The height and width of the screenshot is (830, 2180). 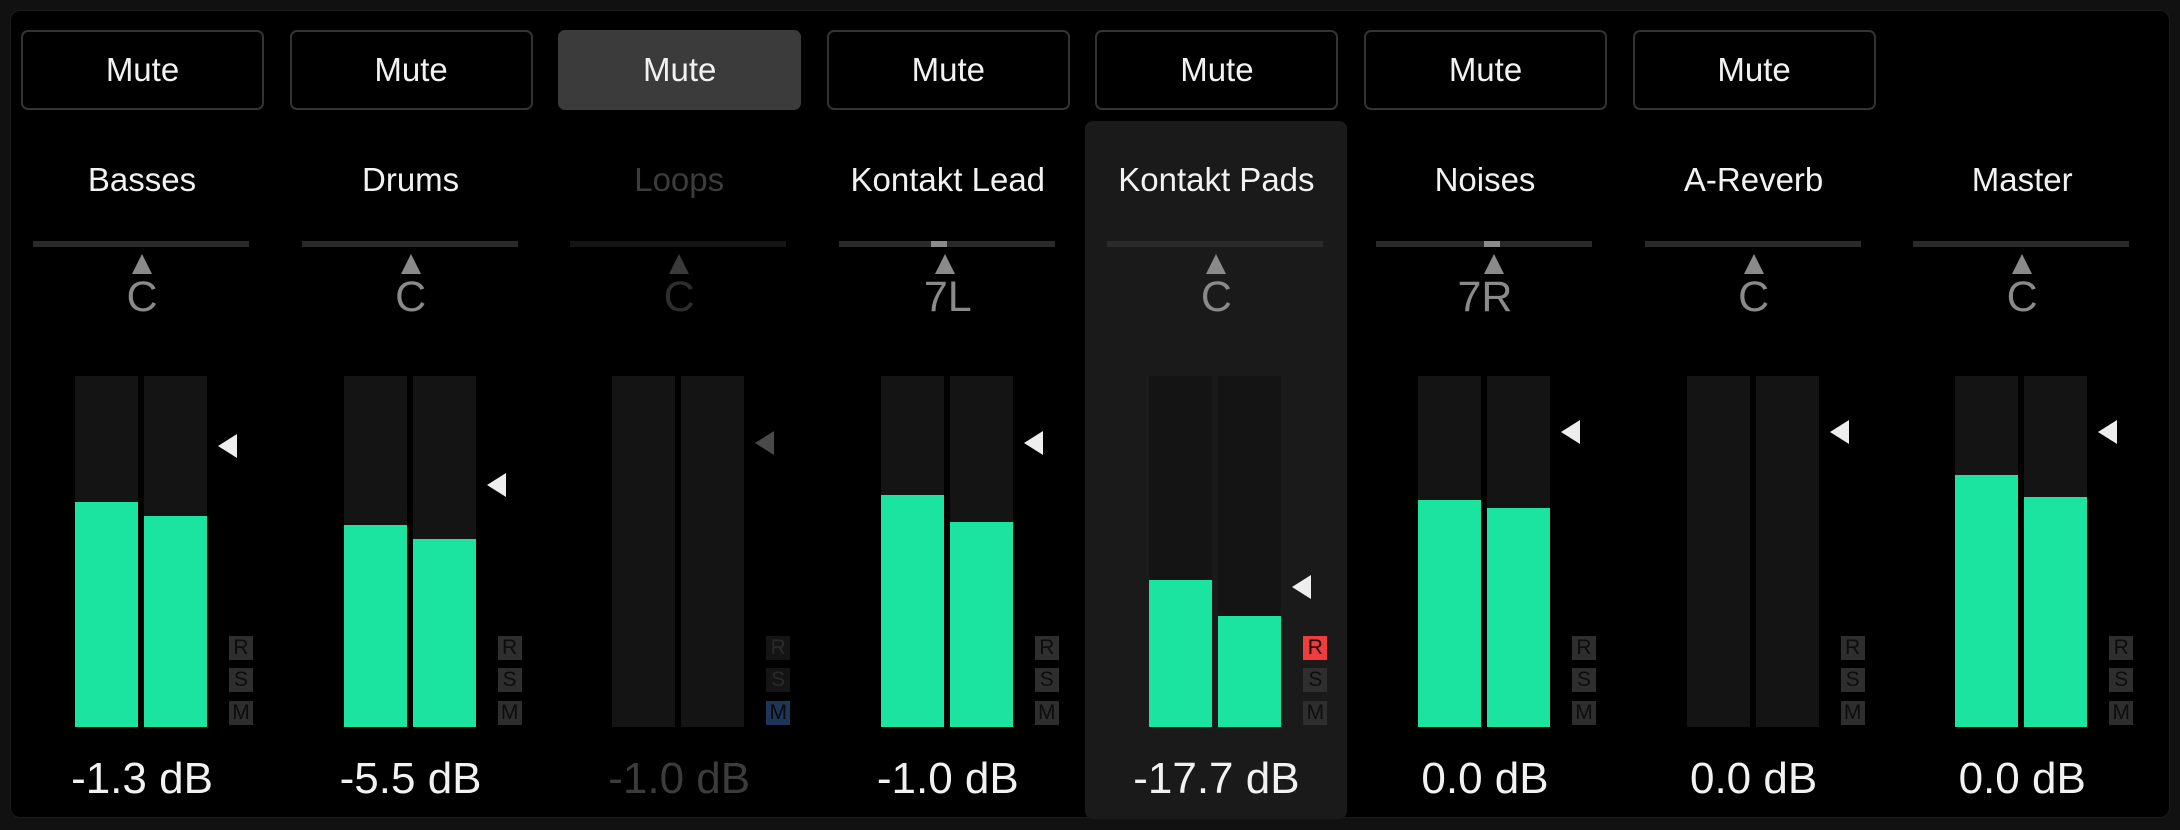 What do you see at coordinates (1754, 470) in the screenshot?
I see `channel-strip-a-reverb: A-Reverb C R S M 0.0 dB` at bounding box center [1754, 470].